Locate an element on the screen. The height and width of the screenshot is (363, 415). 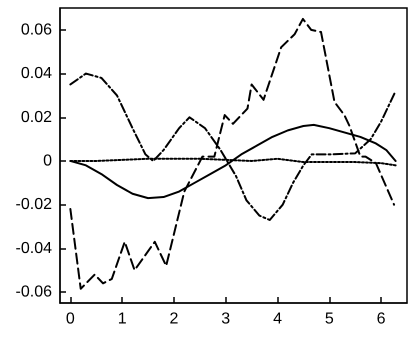
x-tick-label: 3 is located at coordinates (225, 319).